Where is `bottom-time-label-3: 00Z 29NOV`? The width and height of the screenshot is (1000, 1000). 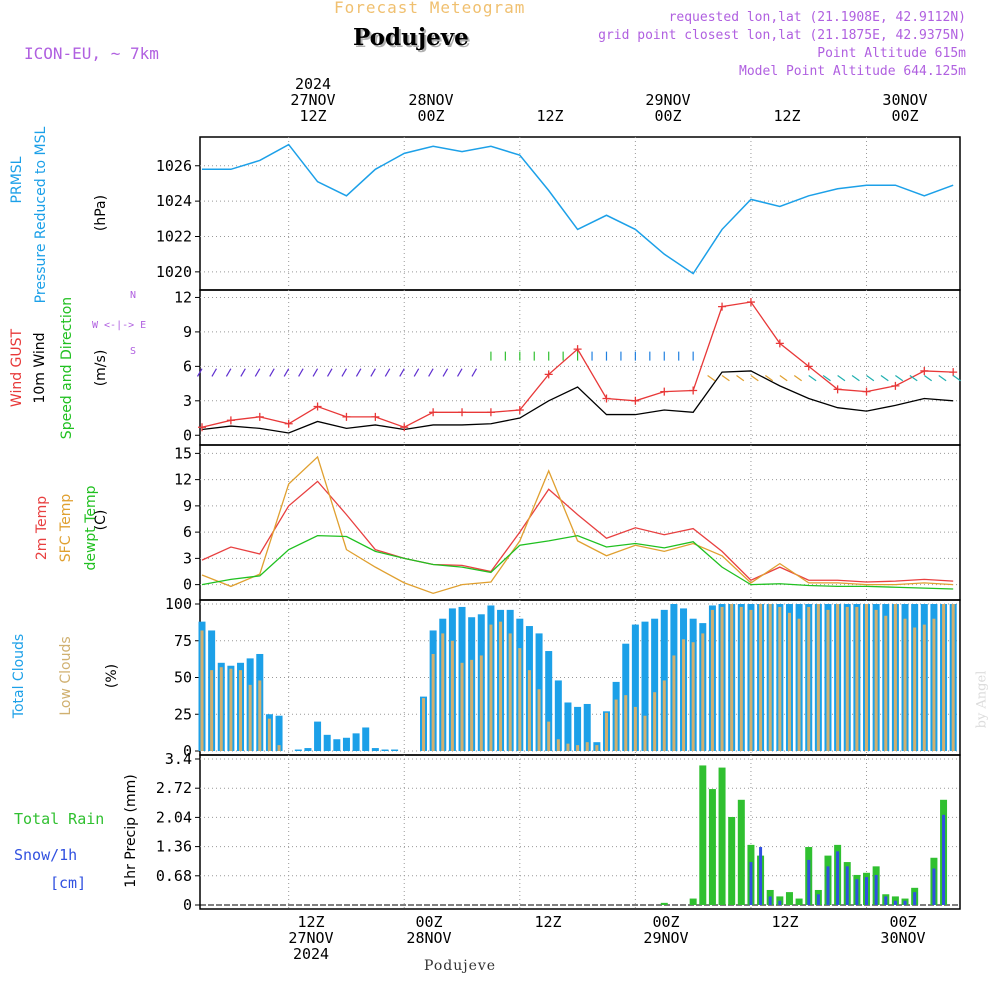 bottom-time-label-3: 00Z 29NOV is located at coordinates (666, 930).